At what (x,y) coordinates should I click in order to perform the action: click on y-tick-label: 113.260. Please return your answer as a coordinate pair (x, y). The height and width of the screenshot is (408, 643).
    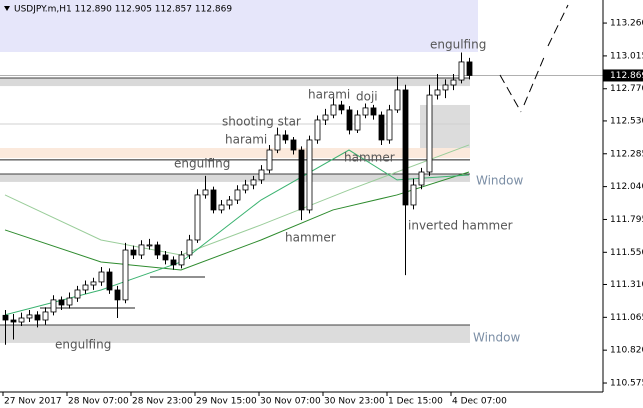
    Looking at the image, I should click on (626, 24).